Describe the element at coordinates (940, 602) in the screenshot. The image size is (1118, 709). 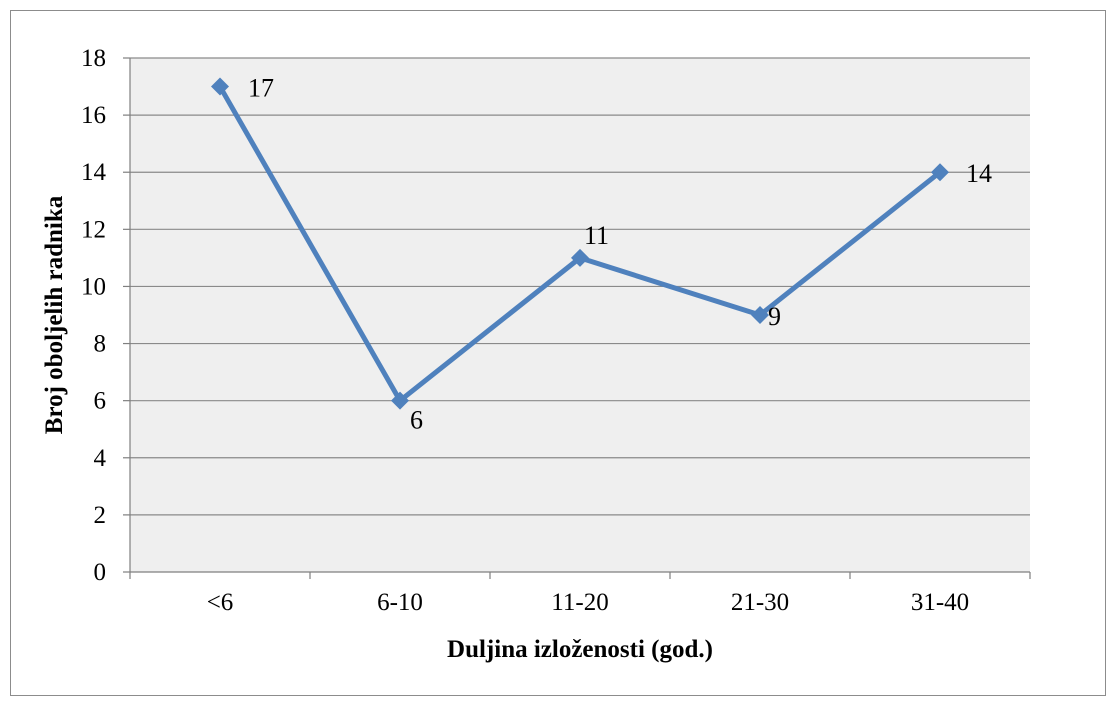
I see `x-tick-label-4: 31-40` at that location.